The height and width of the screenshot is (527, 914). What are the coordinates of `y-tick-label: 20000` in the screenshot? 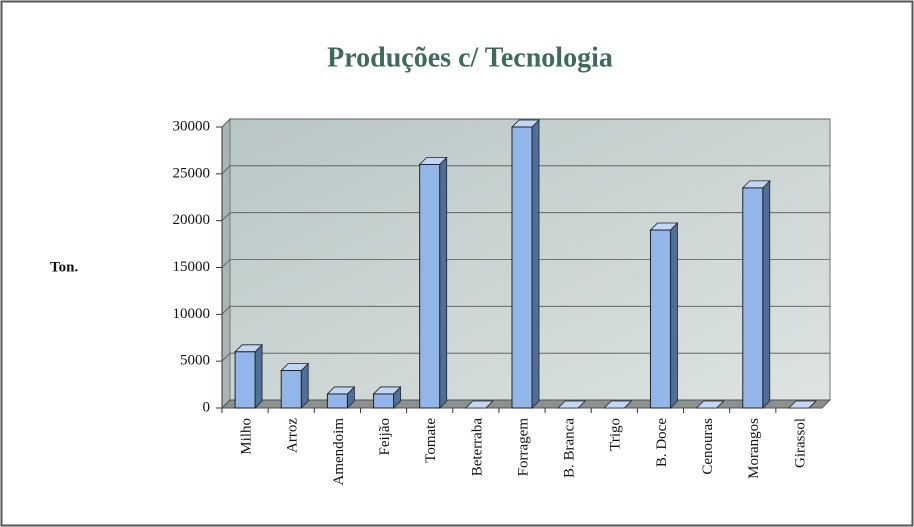 It's located at (192, 220).